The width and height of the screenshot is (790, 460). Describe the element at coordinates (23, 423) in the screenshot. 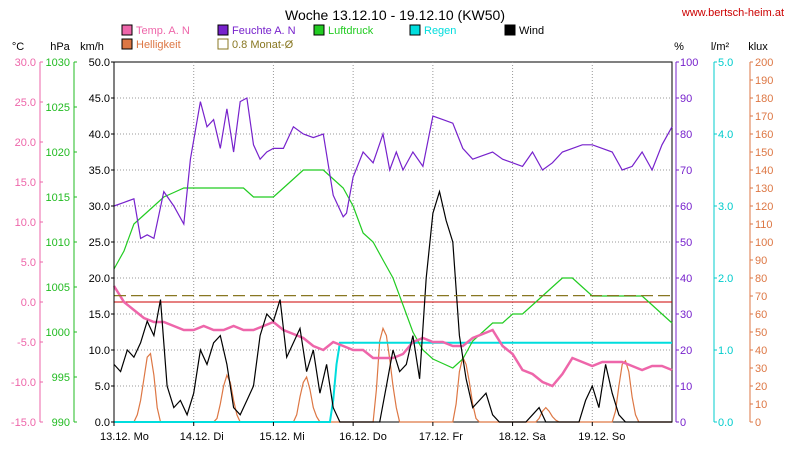

I see `temp-tick-label: -15.0` at that location.